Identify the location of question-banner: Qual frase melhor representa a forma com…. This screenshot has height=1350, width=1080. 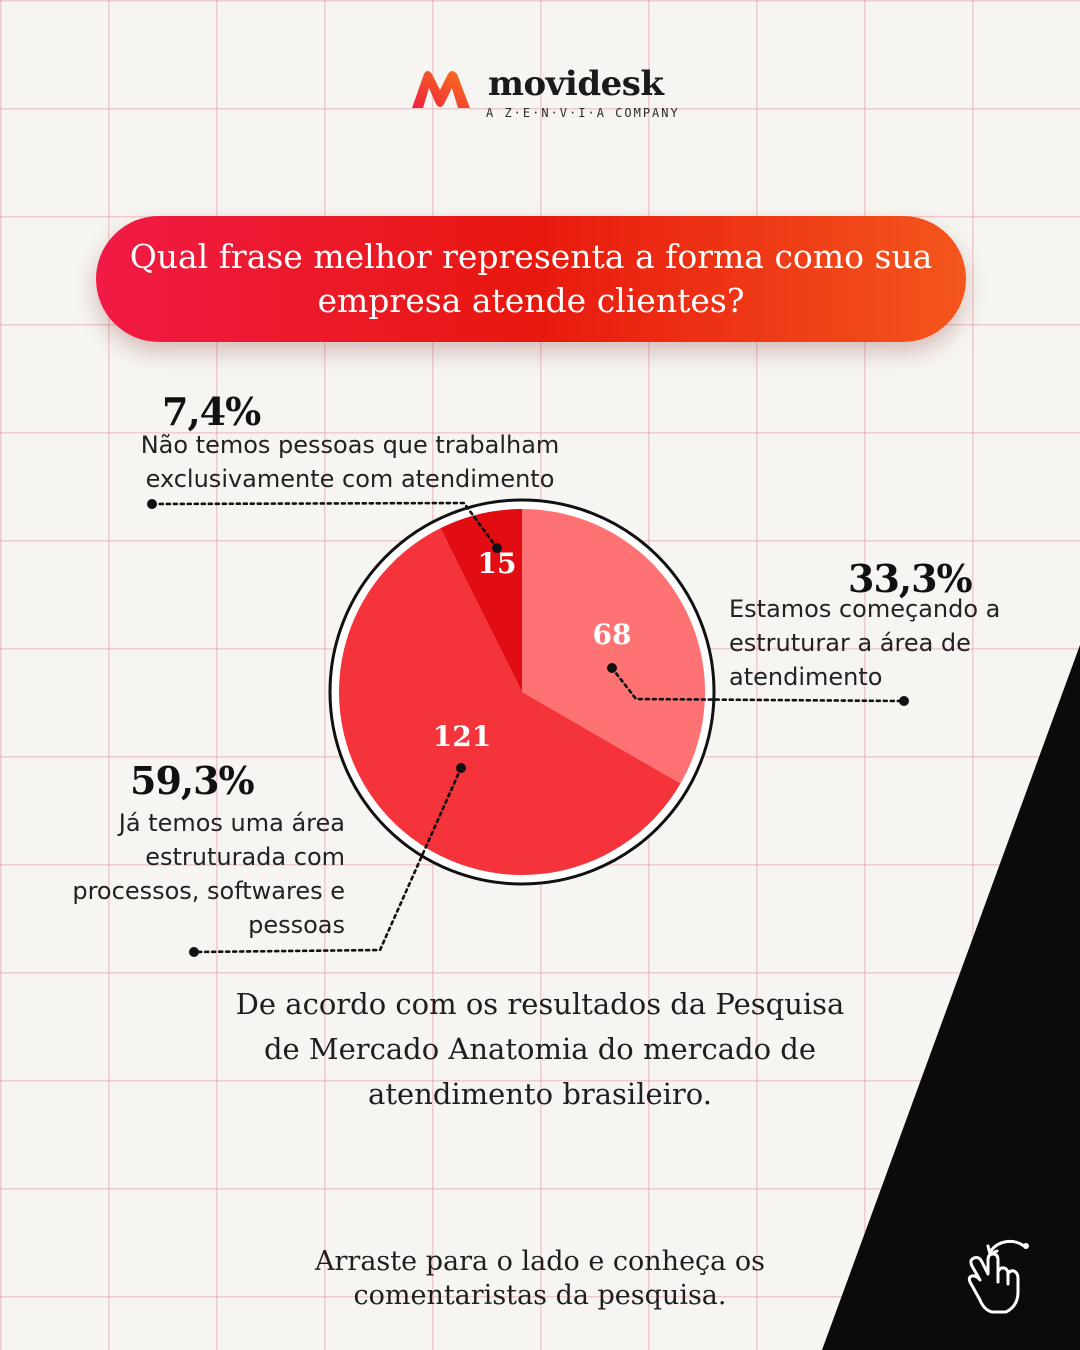
(531, 279).